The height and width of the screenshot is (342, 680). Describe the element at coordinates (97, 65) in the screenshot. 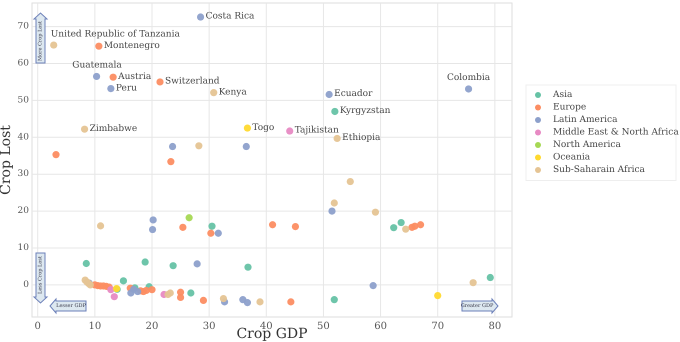

I see `annotation: Guatemala` at that location.